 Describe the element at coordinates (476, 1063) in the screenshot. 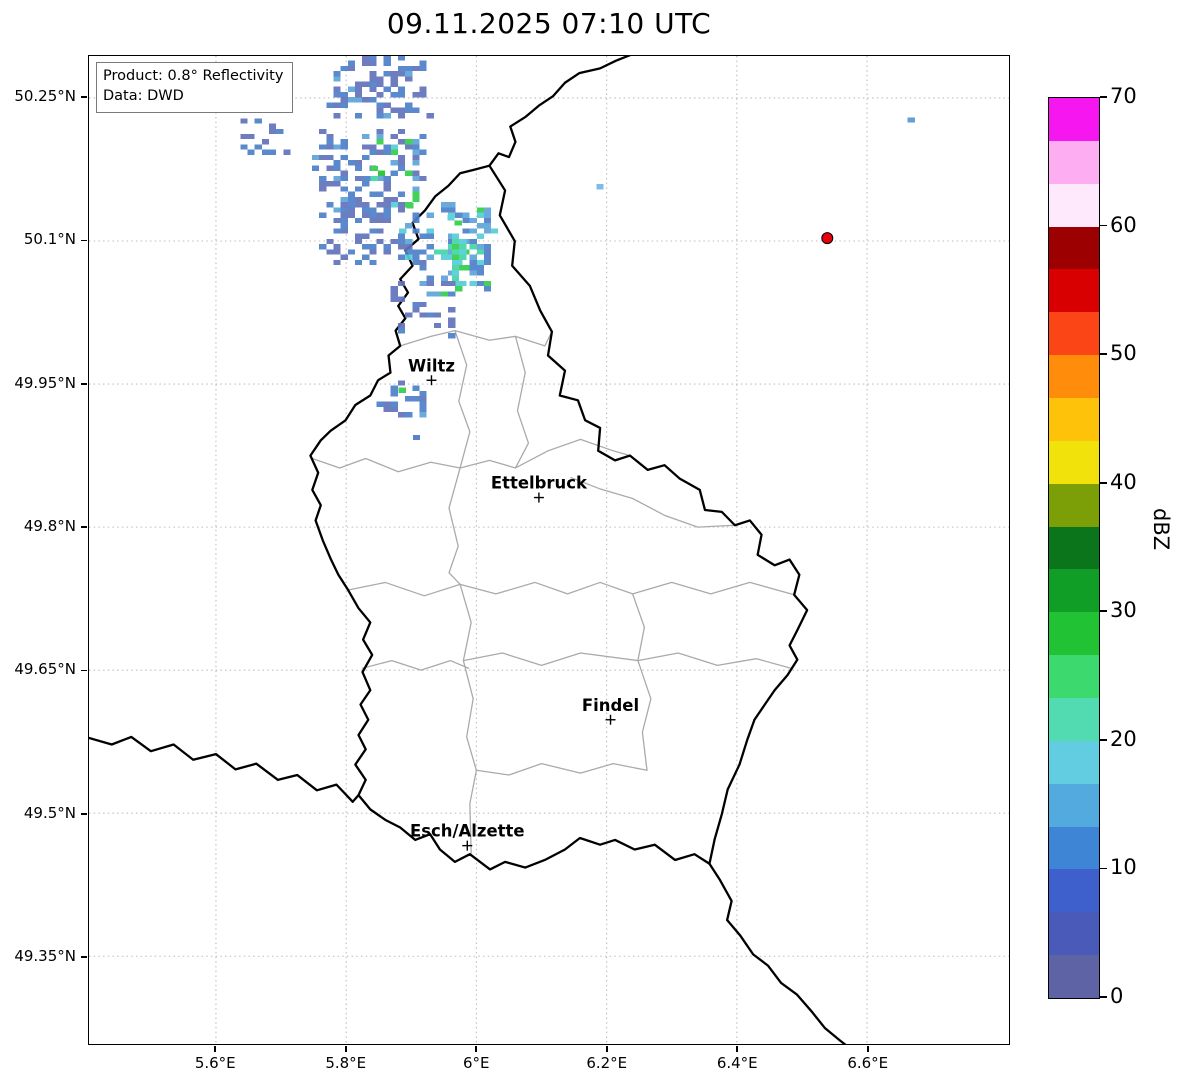

I see `x-tick-label: 6°E` at that location.